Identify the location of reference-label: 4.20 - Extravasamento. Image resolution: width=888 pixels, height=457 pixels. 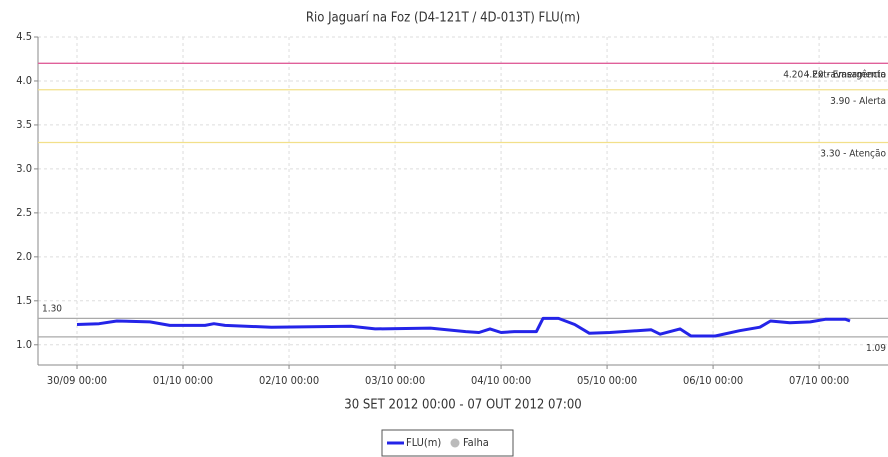
(834, 74).